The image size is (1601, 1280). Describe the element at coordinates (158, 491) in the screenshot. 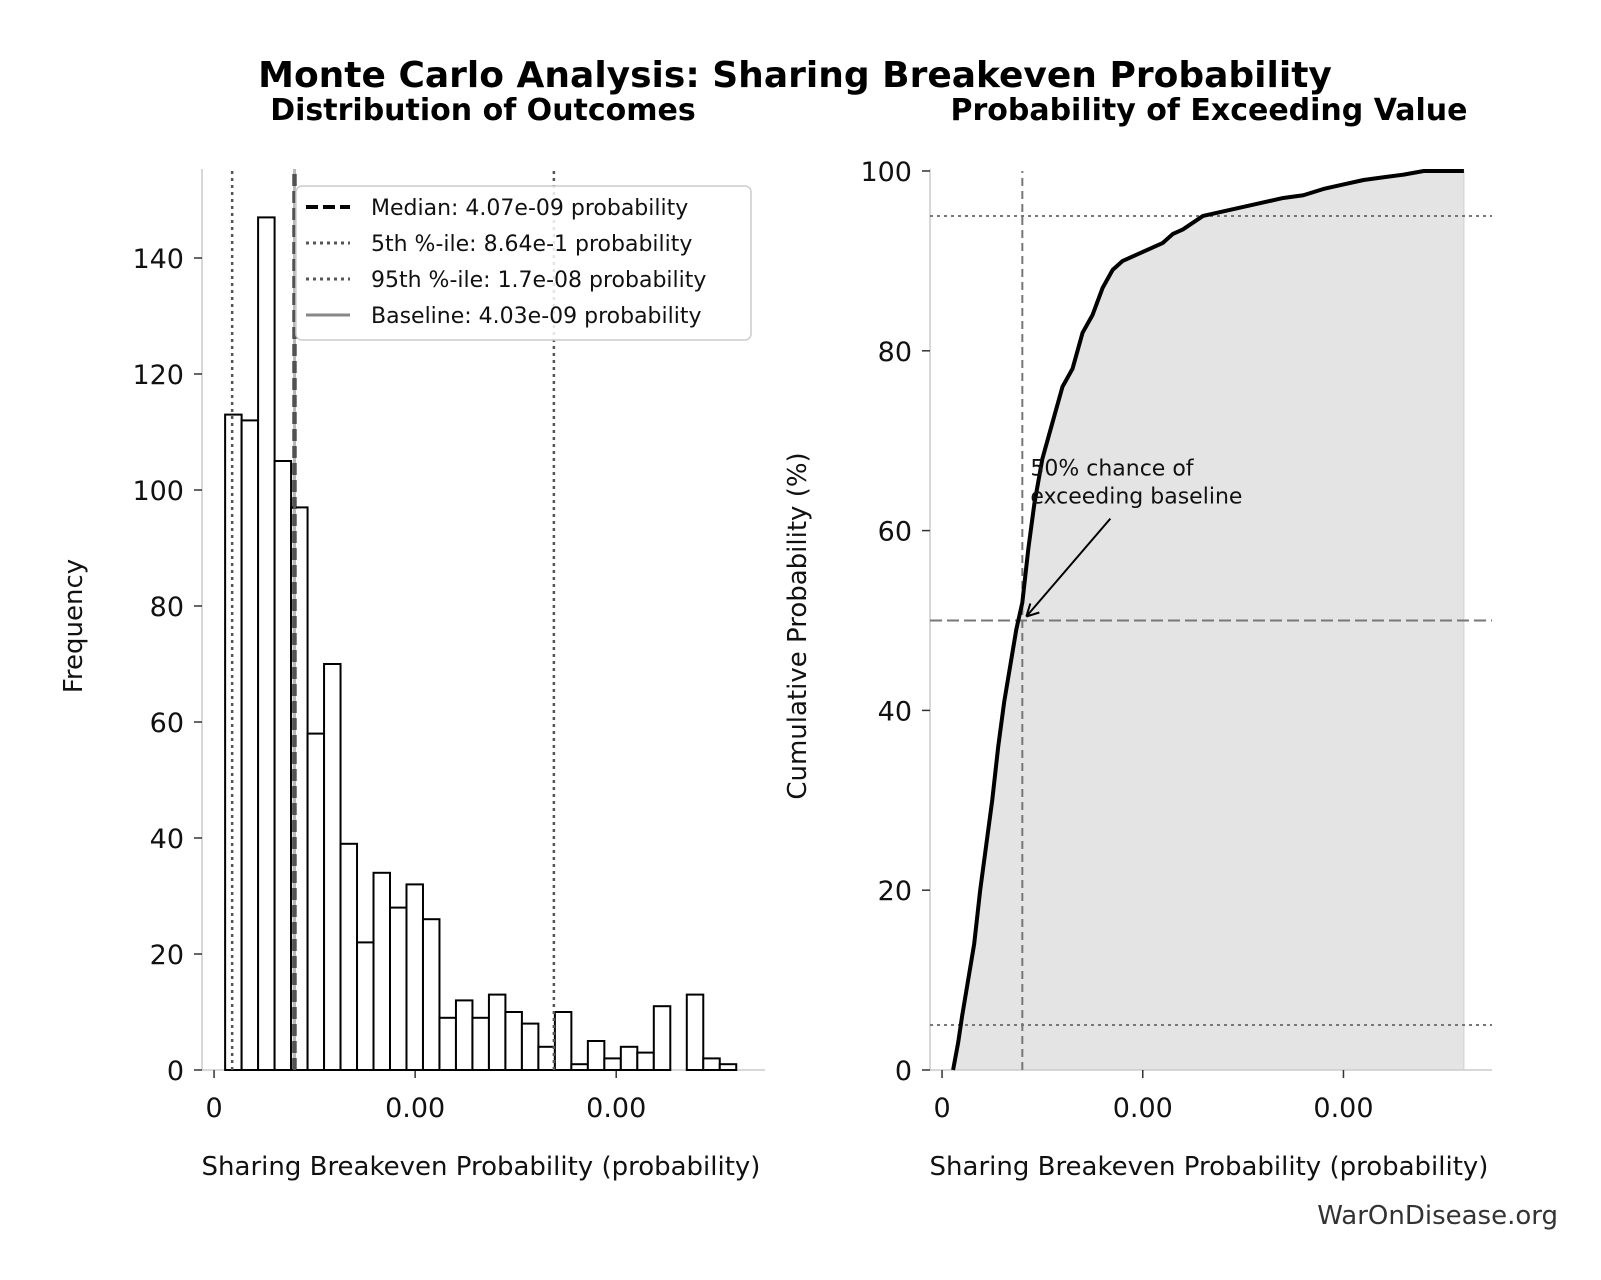

I see `histogram-y-tick-label: 100` at that location.